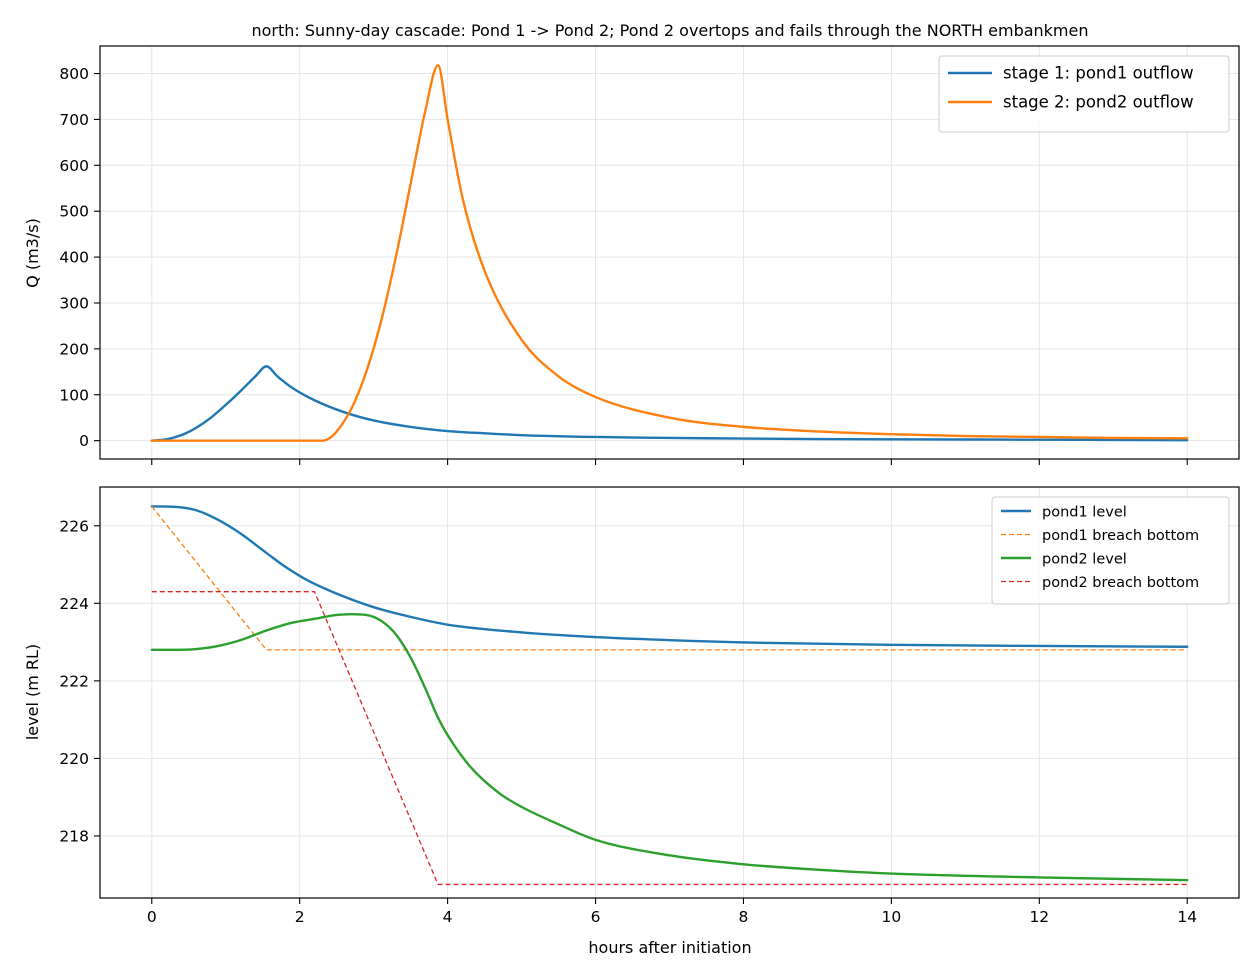 This screenshot has width=1260, height=980. Describe the element at coordinates (74, 166) in the screenshot. I see `y-tick-label: 600` at that location.